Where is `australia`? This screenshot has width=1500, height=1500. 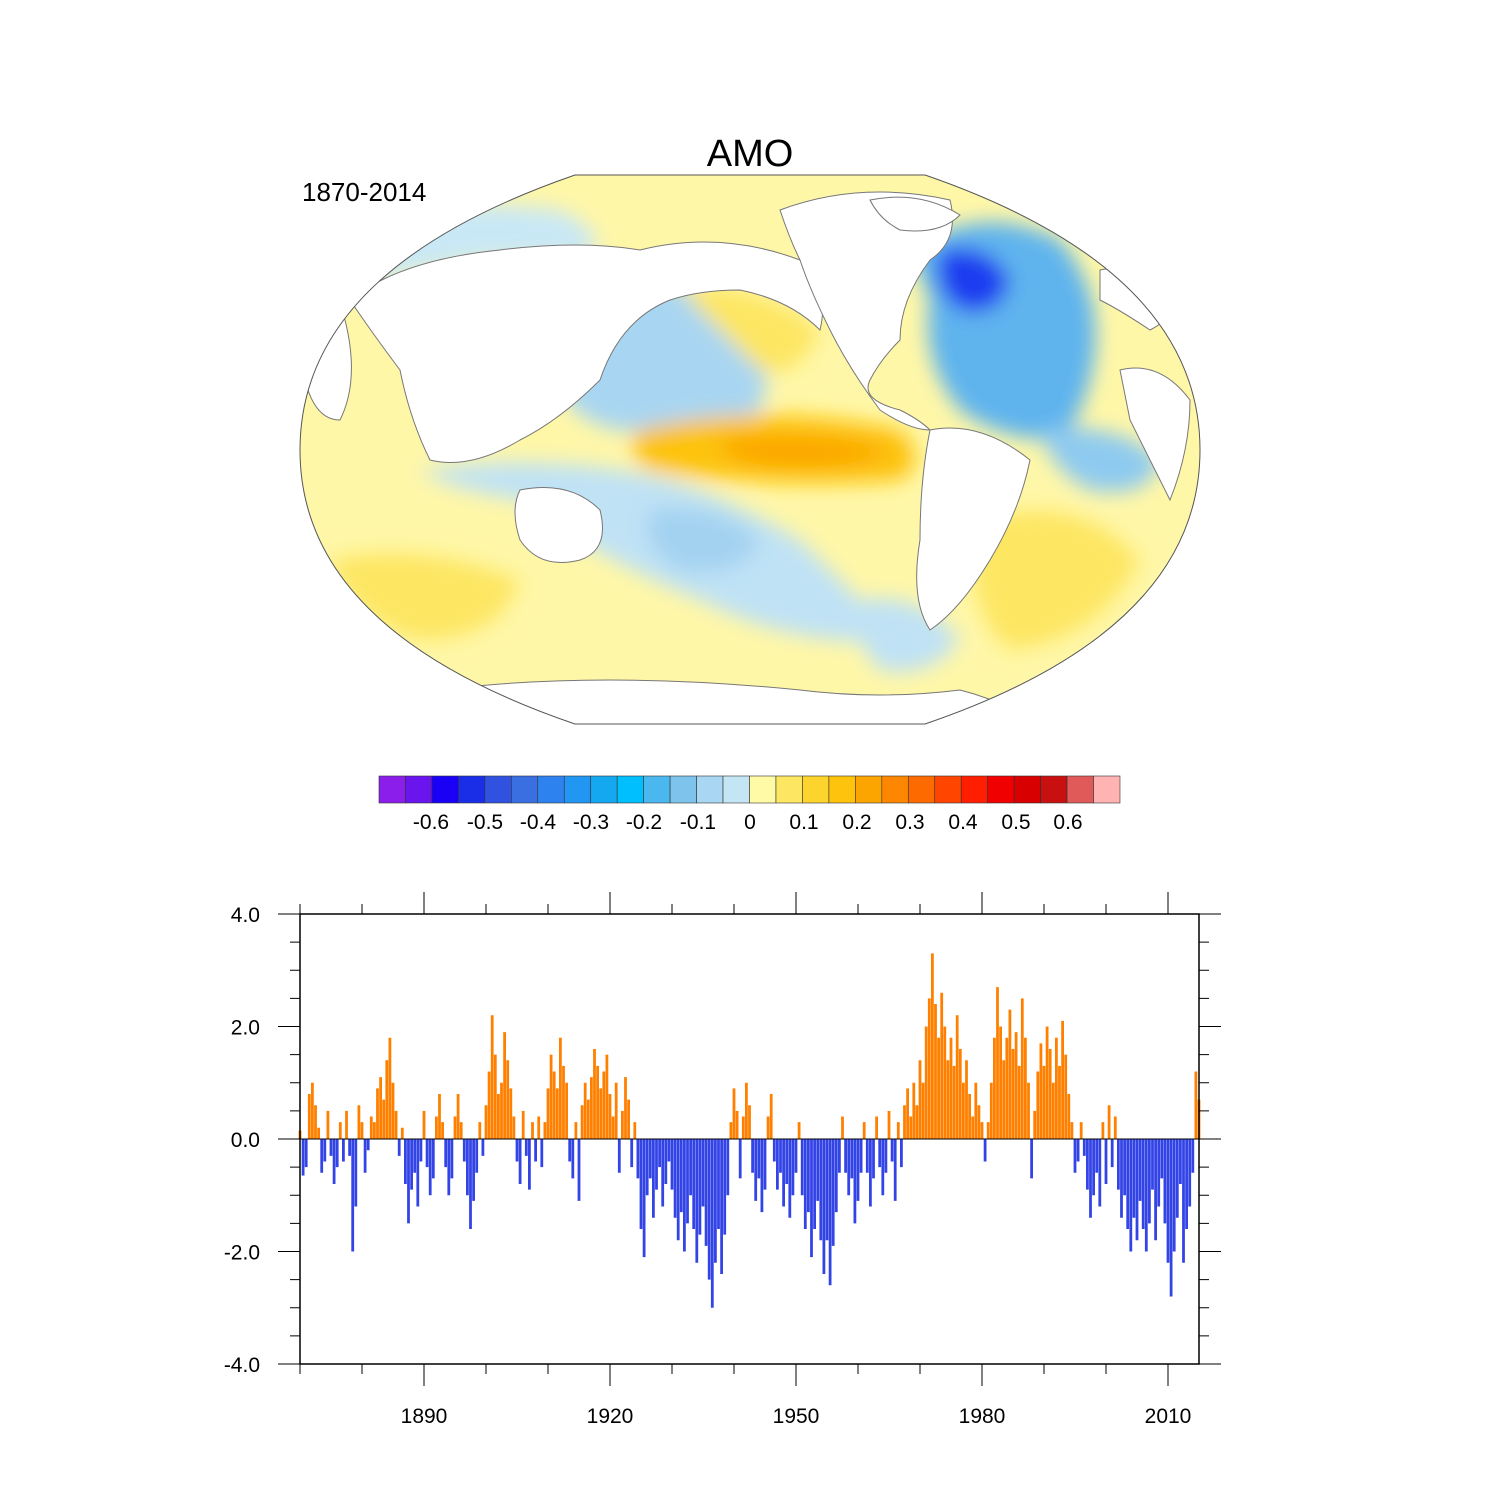
australia is located at coordinates (558, 525).